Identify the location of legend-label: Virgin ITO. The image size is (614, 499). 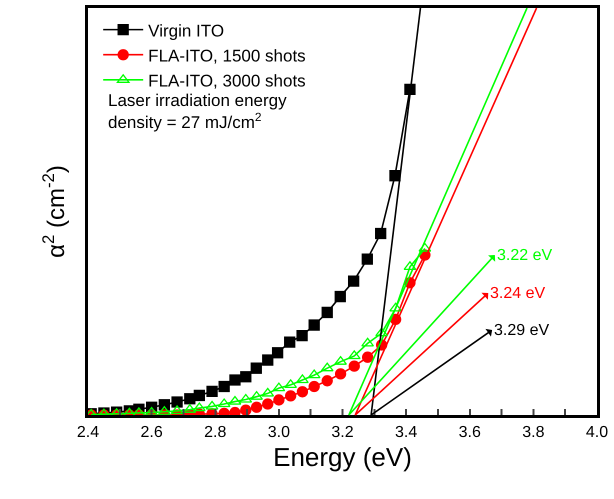
(186, 30).